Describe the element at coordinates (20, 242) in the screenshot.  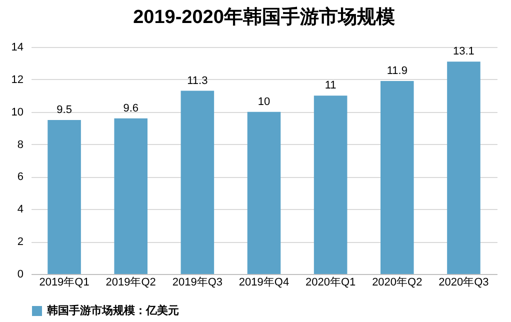
I see `y-tick-label: 2` at that location.